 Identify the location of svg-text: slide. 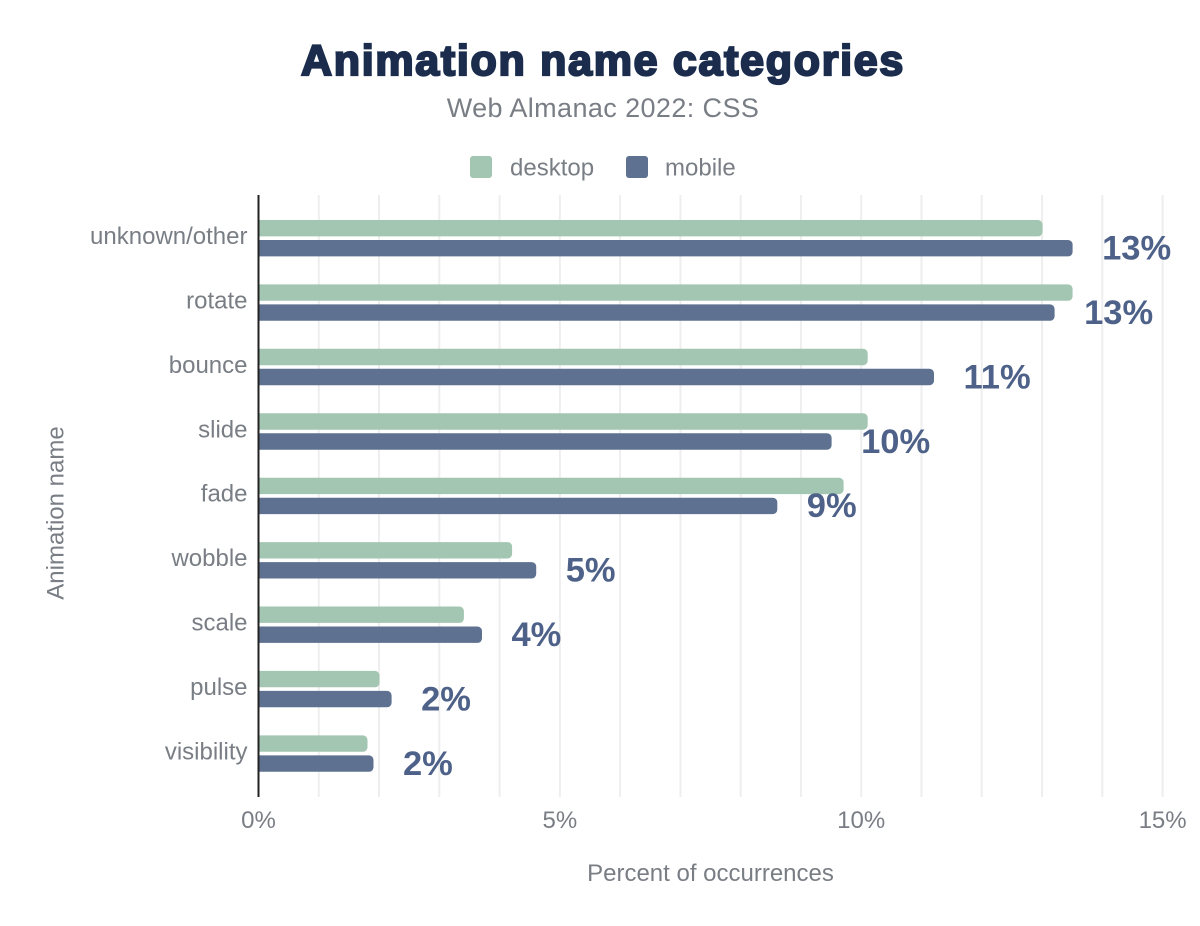
(222, 429).